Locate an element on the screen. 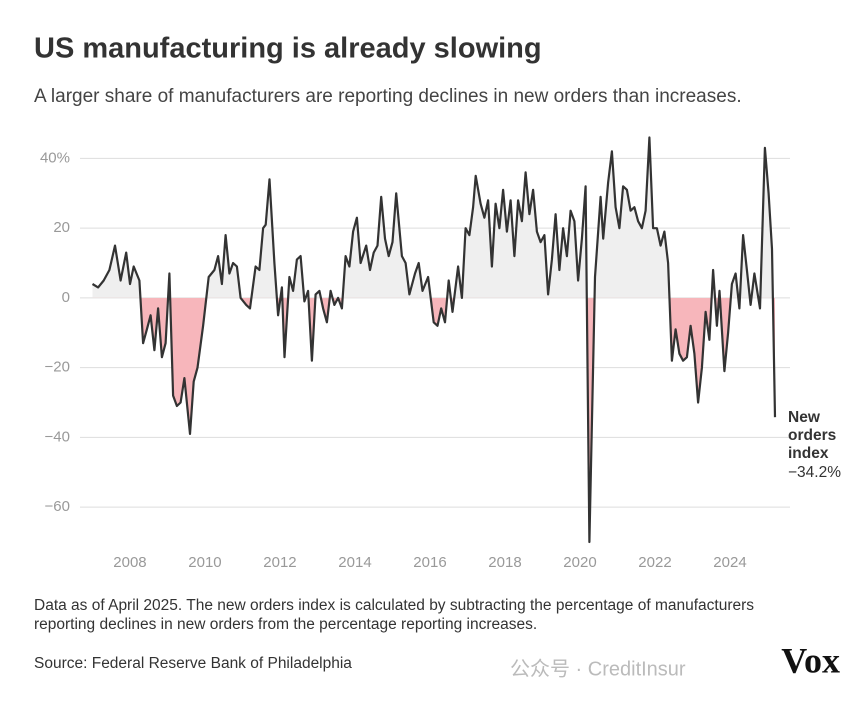 This screenshot has width=865, height=704. y-tick-label: −60 is located at coordinates (57, 506).